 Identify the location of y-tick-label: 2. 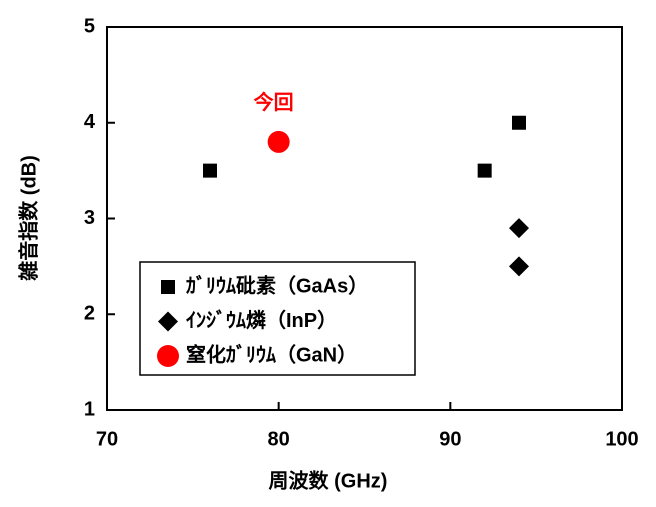
(89, 314).